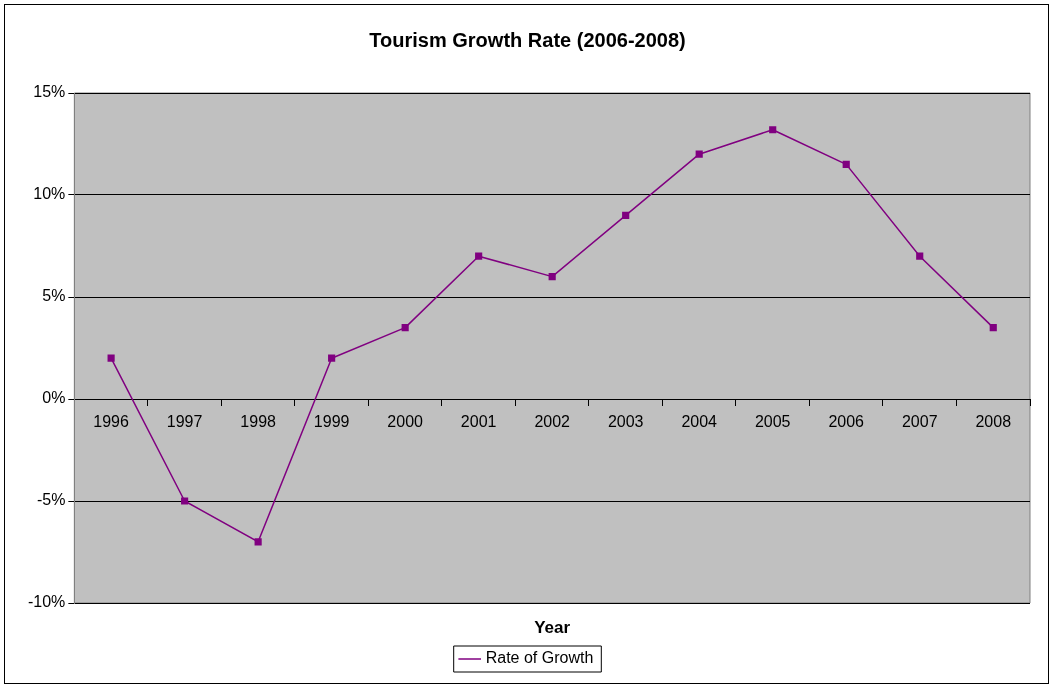 The width and height of the screenshot is (1053, 688). Describe the element at coordinates (405, 422) in the screenshot. I see `x-tick-label: 2000` at that location.